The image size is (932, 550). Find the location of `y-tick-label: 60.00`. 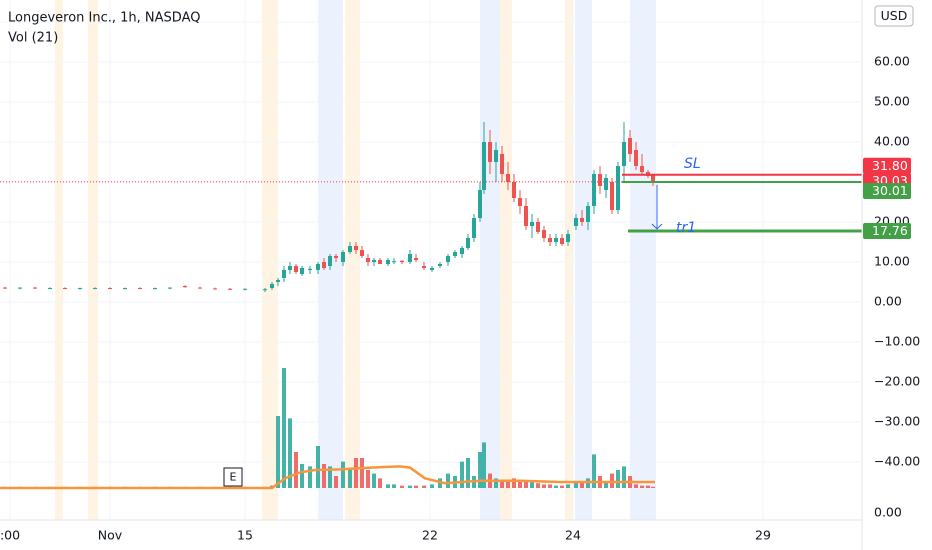

y-tick-label: 60.00 is located at coordinates (892, 61).